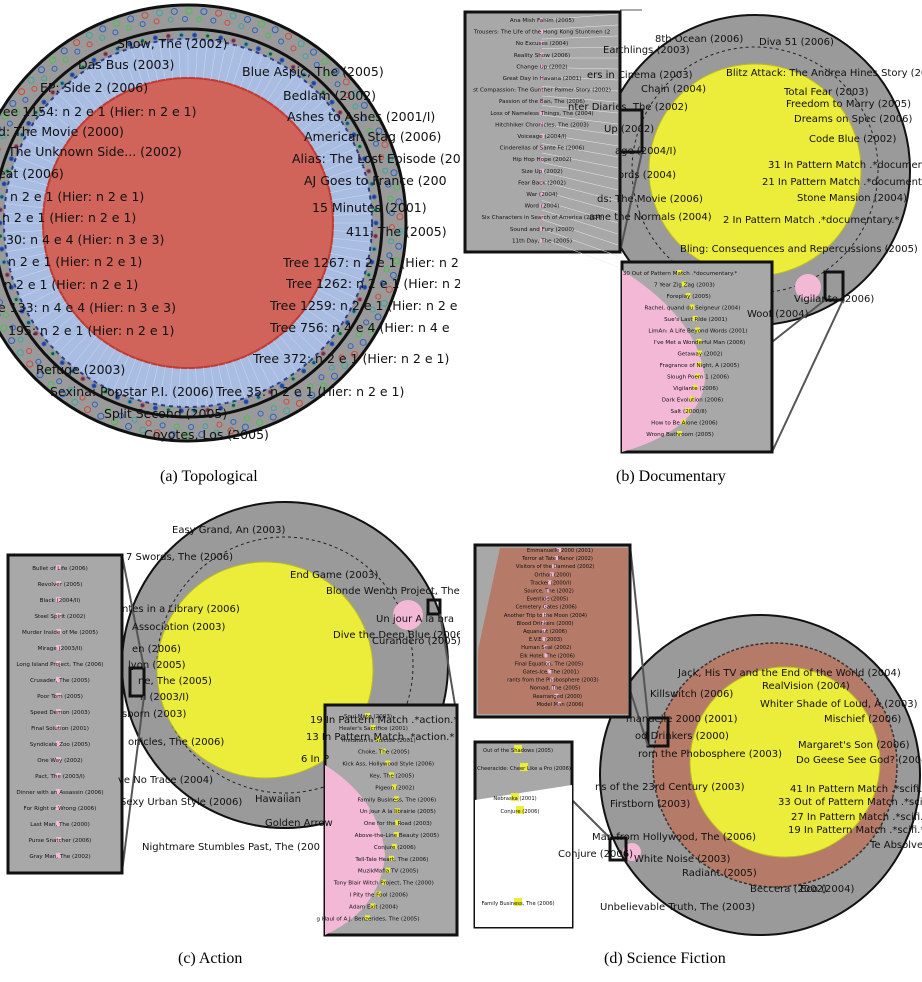 The image size is (922, 982). Describe the element at coordinates (178, 627) in the screenshot. I see `node-label: Association (2003)` at that location.